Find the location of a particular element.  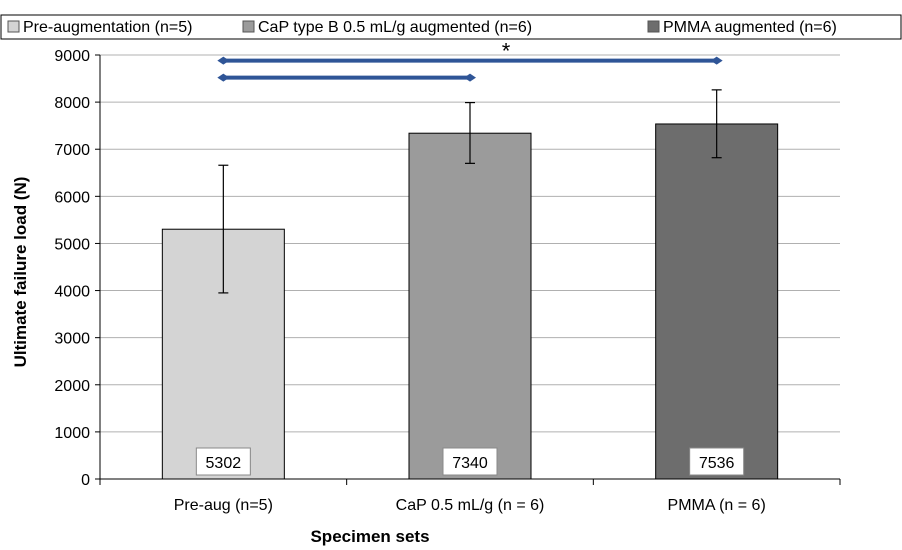

data-label: 7340 is located at coordinates (470, 461).